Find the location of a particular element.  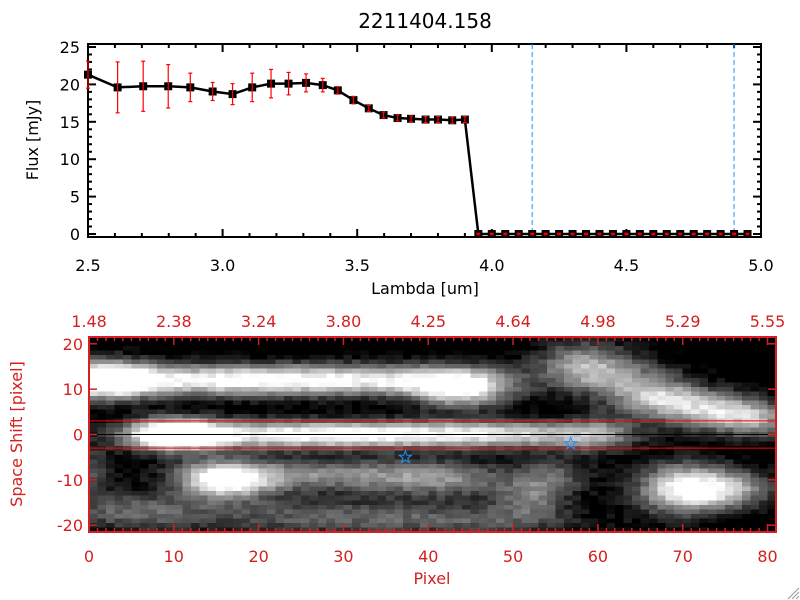

chart-title: 2211404.158 is located at coordinates (425, 21).